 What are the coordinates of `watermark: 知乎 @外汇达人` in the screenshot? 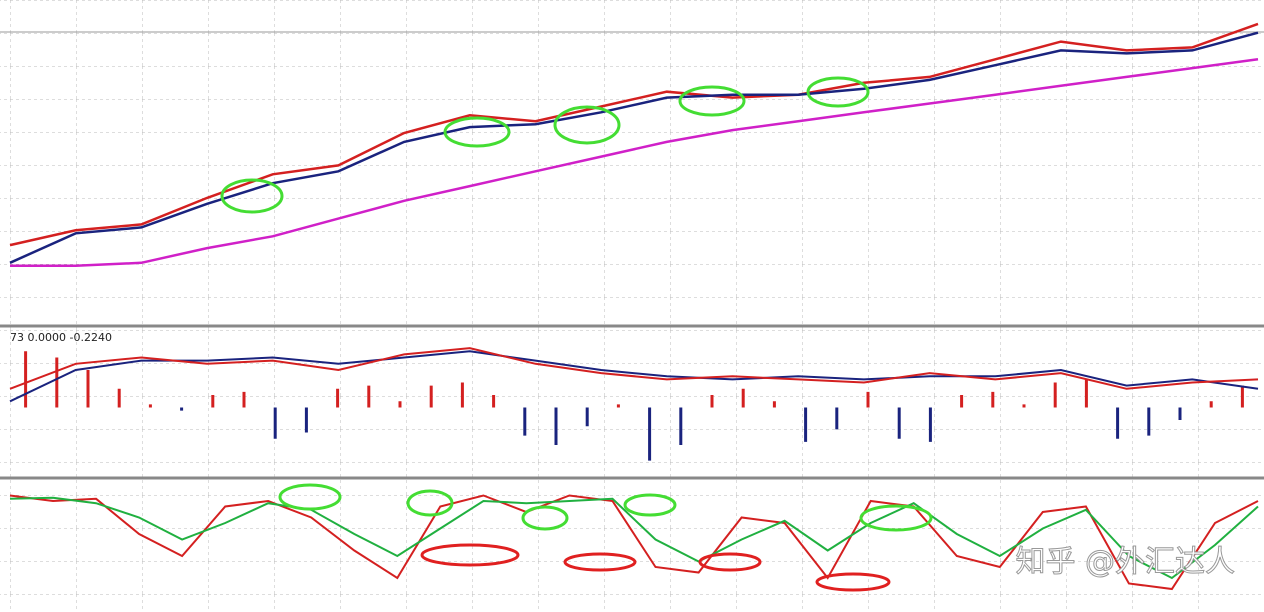 It's located at (1125, 562).